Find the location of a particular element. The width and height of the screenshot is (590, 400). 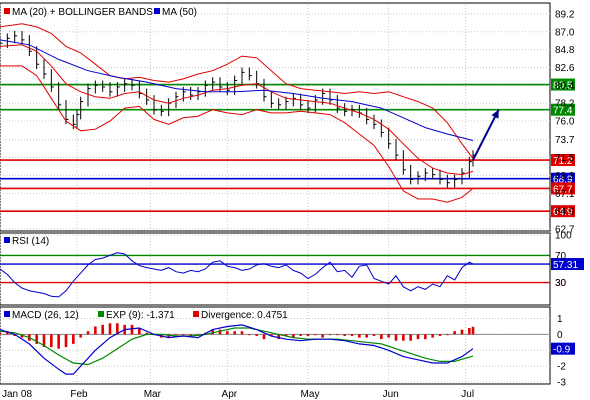

rsi-value-tag is located at coordinates (567, 264).